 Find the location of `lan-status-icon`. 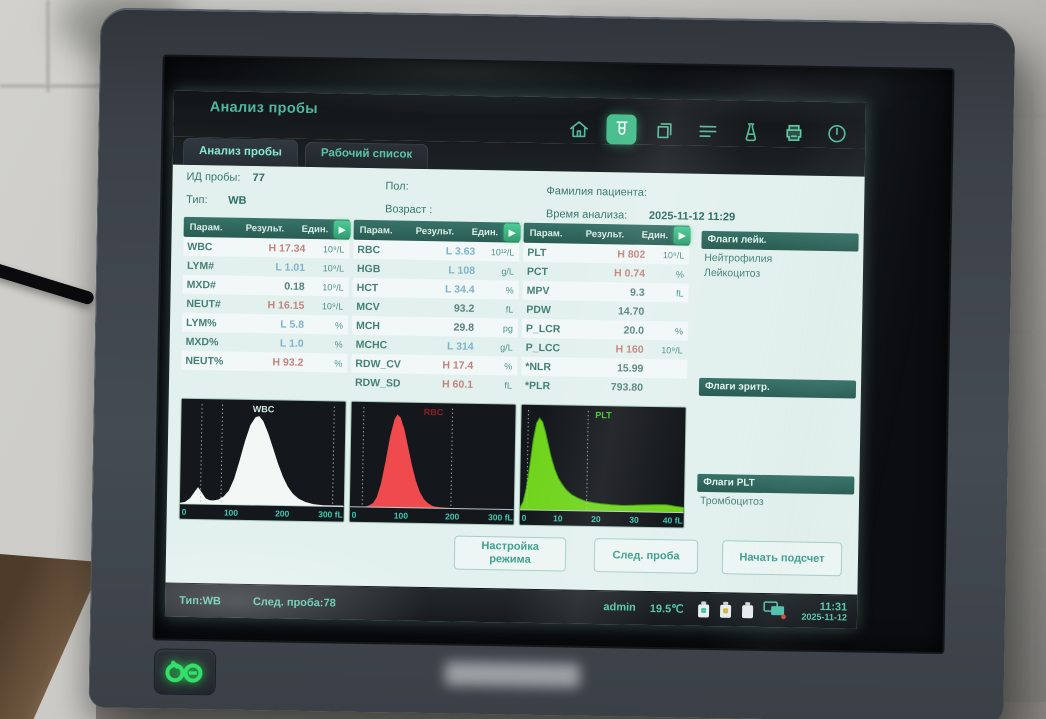

lan-status-icon is located at coordinates (775, 610).